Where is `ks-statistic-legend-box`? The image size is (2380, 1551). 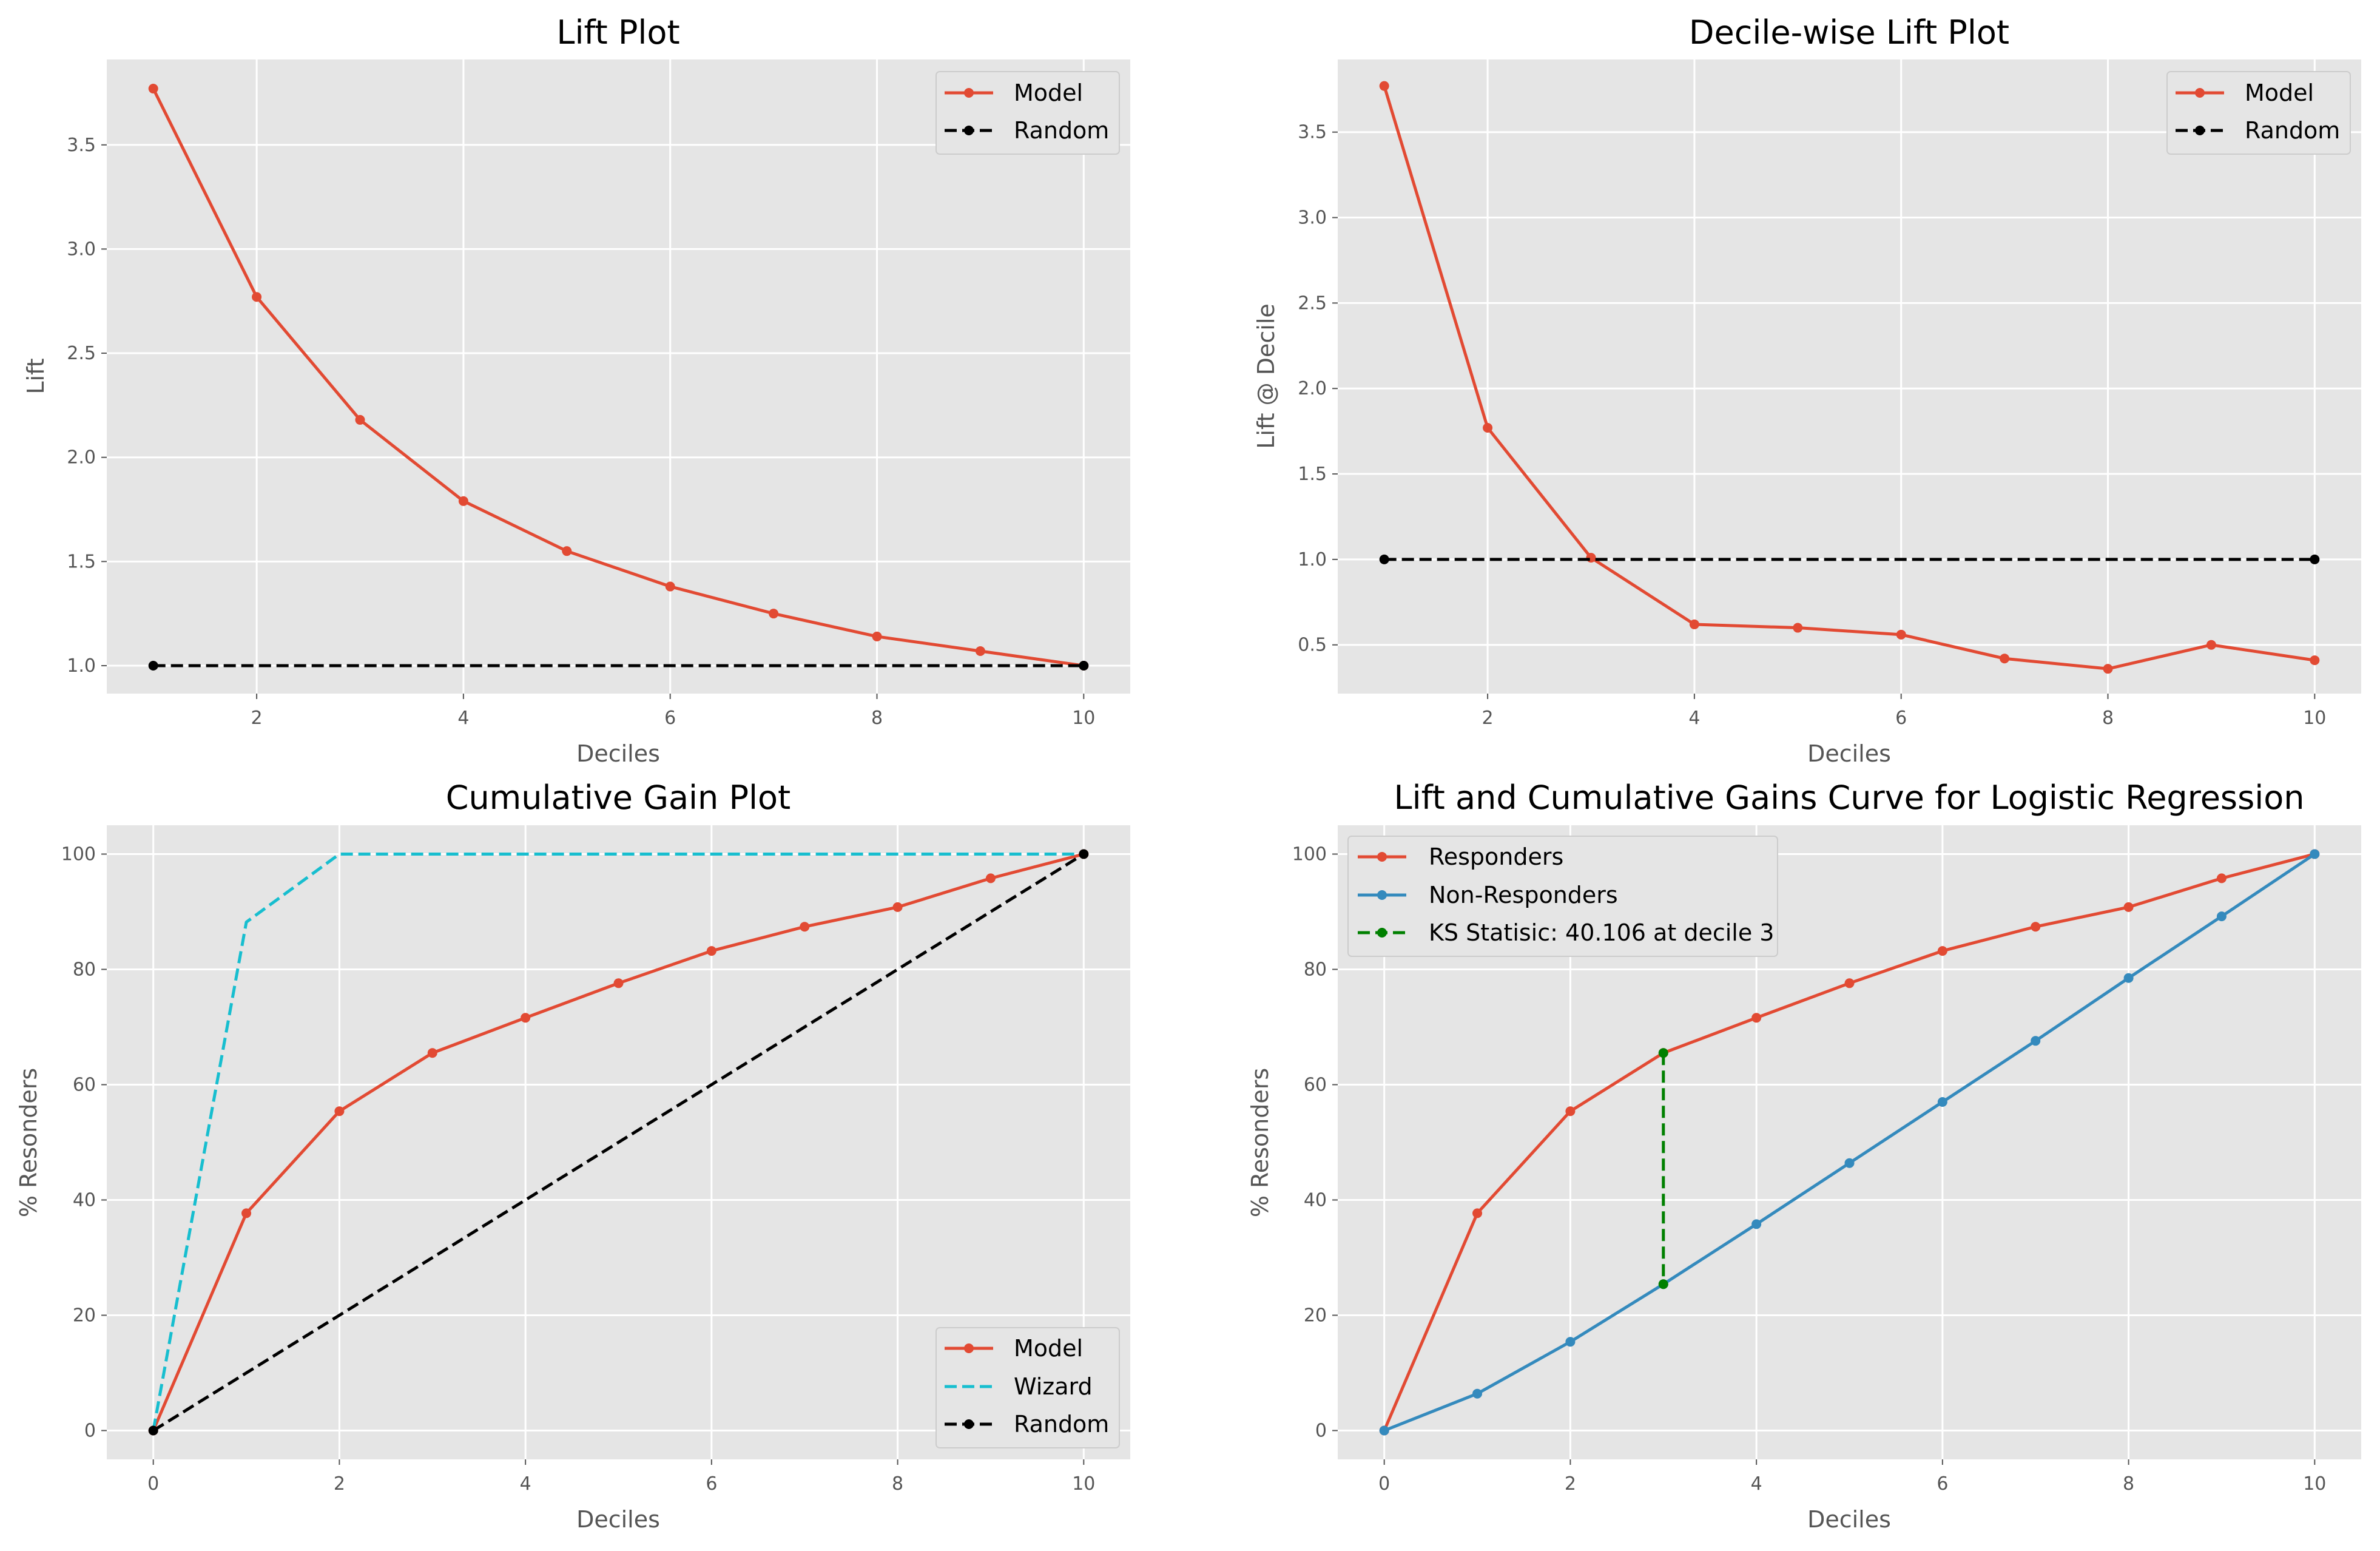 ks-statistic-legend-box is located at coordinates (1562, 896).